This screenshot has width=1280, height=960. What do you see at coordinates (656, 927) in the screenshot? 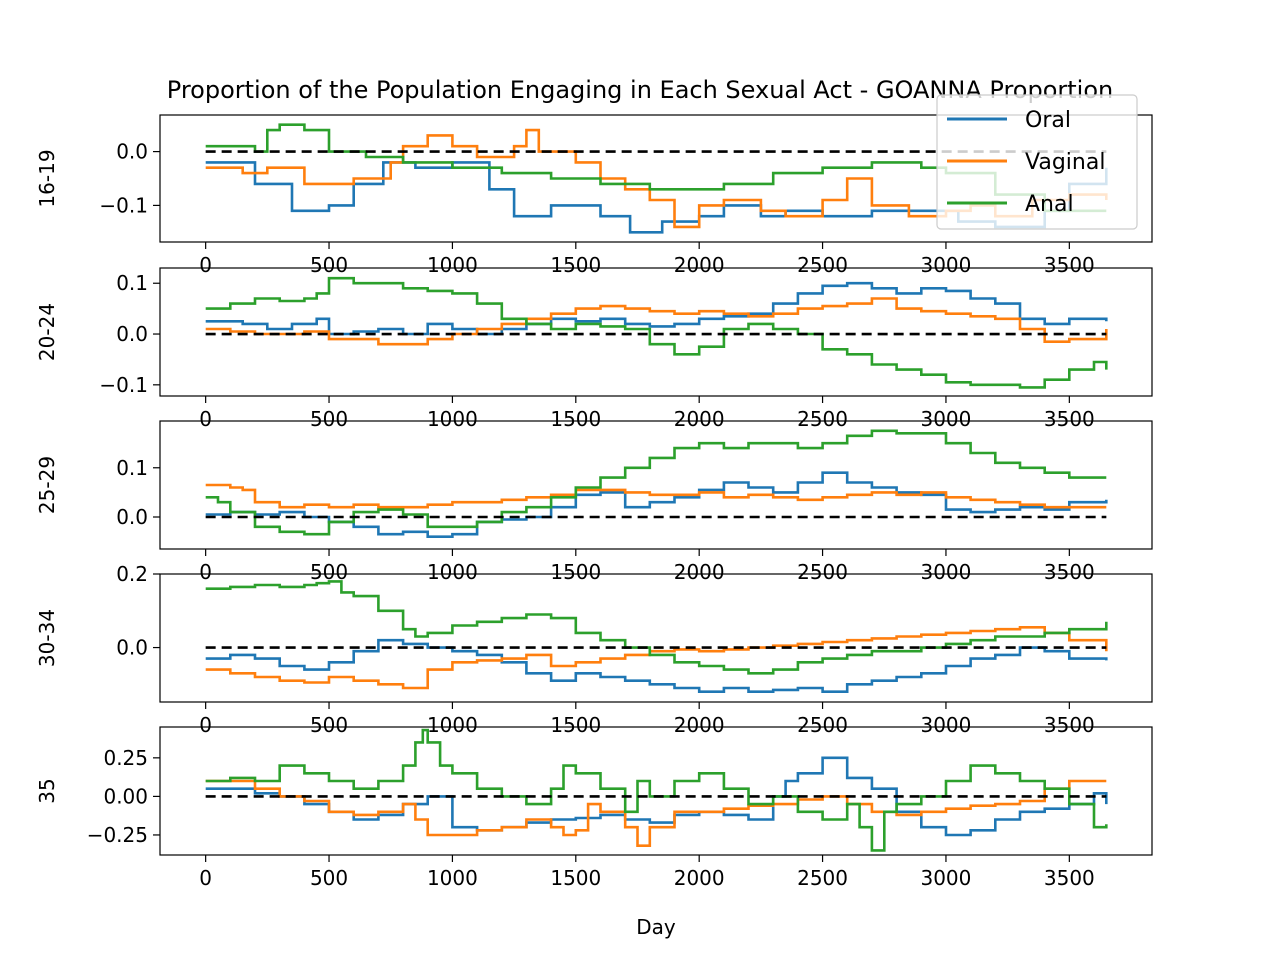
I see `x-axis-title: Day` at bounding box center [656, 927].